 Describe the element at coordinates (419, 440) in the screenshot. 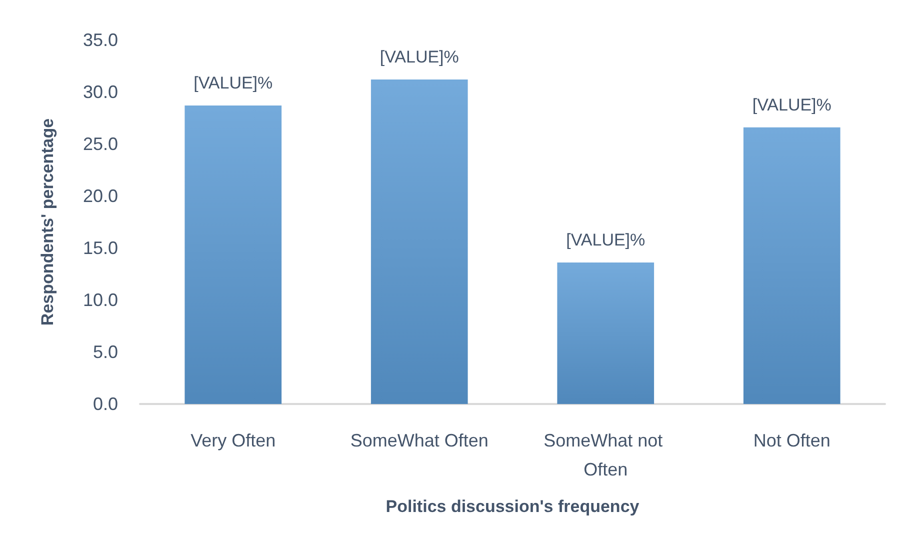

I see `x-tick-label: SomeWhat Often` at that location.